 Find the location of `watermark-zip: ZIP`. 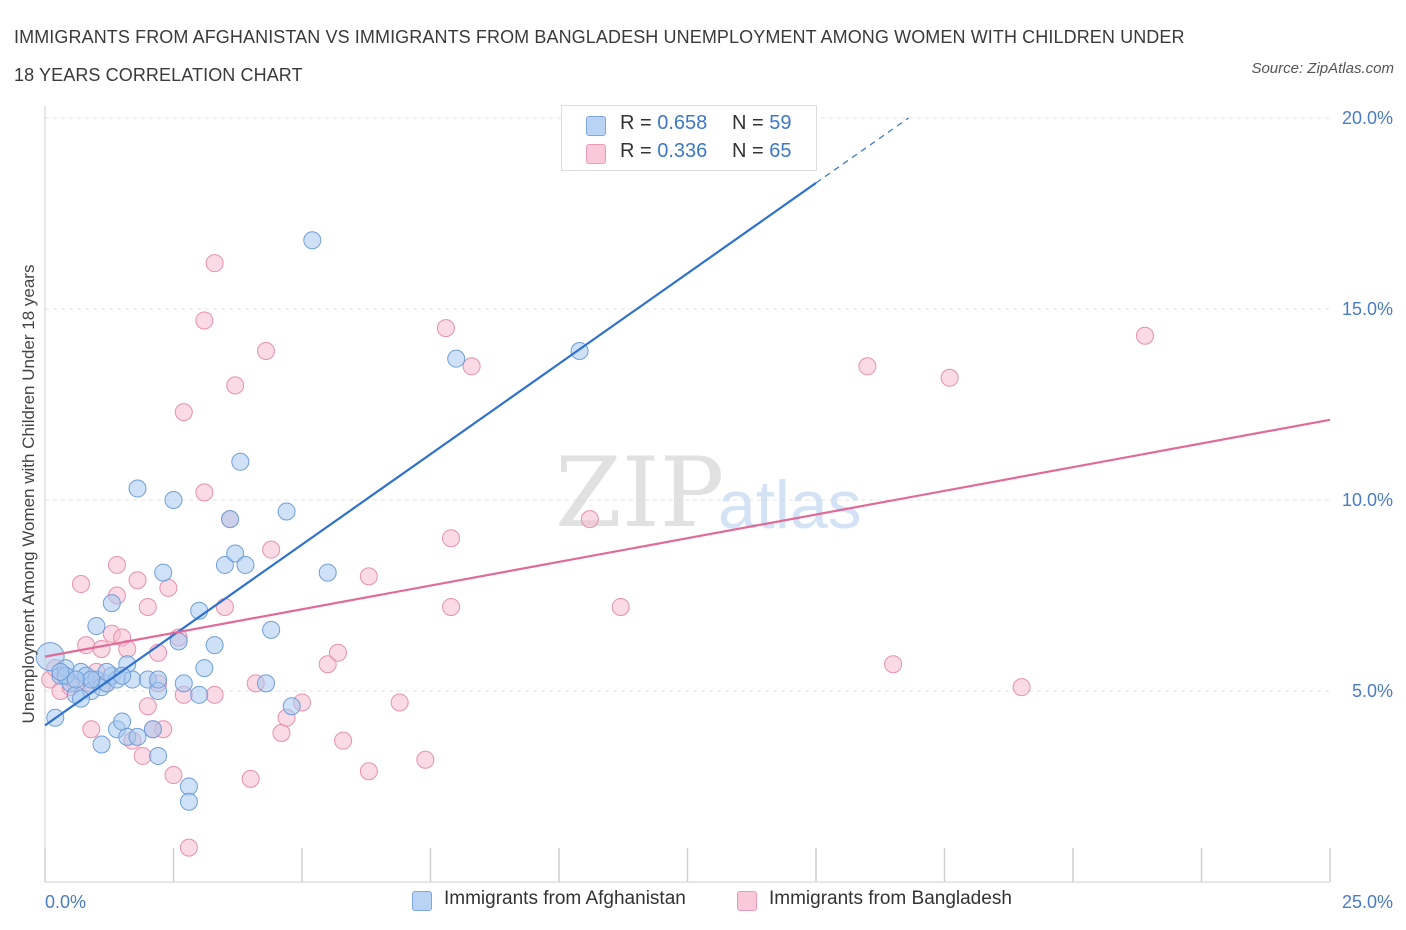

watermark-zip: ZIP is located at coordinates (639, 493).